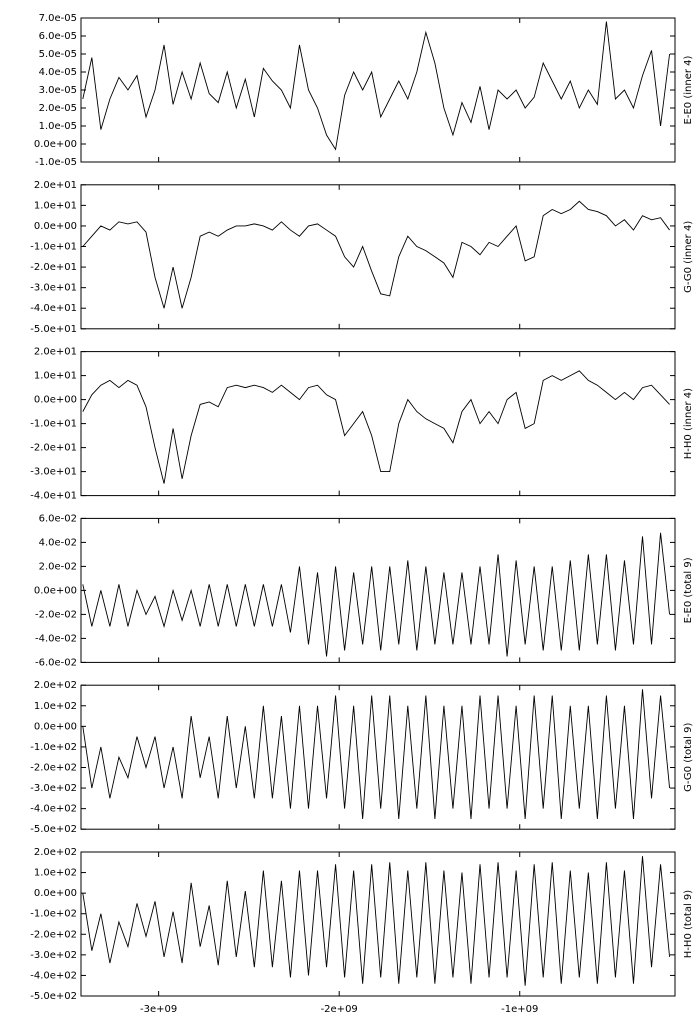  What do you see at coordinates (56, 614) in the screenshot?
I see `y-tick-label: -2.0e-02` at bounding box center [56, 614].